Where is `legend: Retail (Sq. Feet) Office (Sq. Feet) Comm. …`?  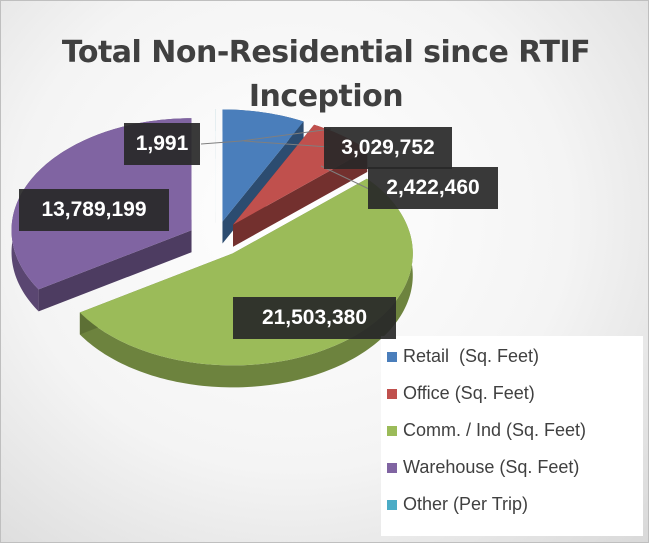 legend: Retail (Sq. Feet) Office (Sq. Feet) Comm. … is located at coordinates (512, 436).